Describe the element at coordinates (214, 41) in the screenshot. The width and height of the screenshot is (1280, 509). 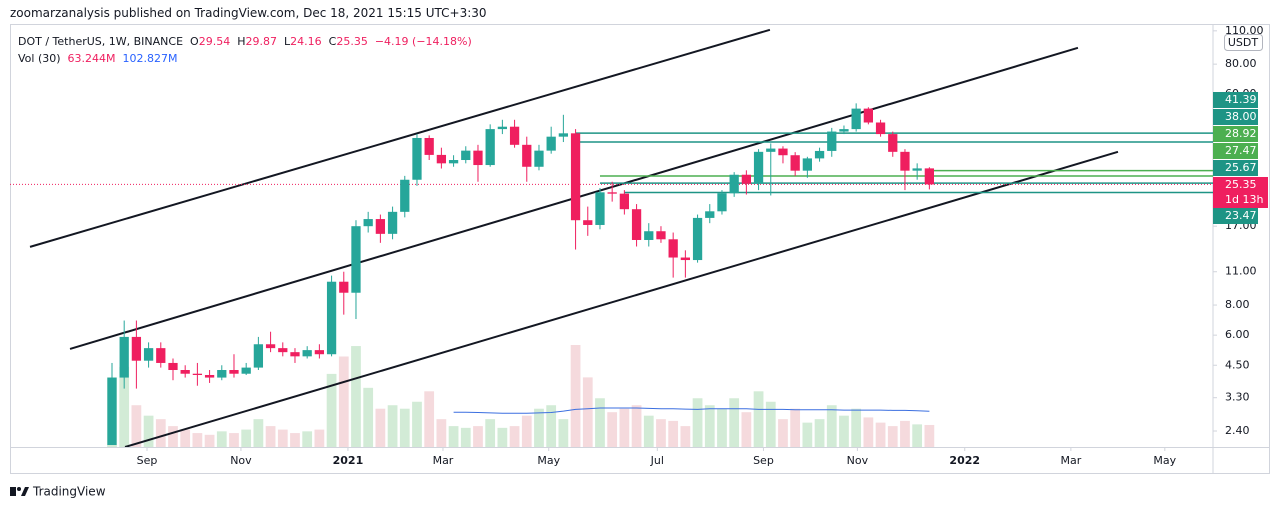
I see `ohlc-value: 29.54` at that location.